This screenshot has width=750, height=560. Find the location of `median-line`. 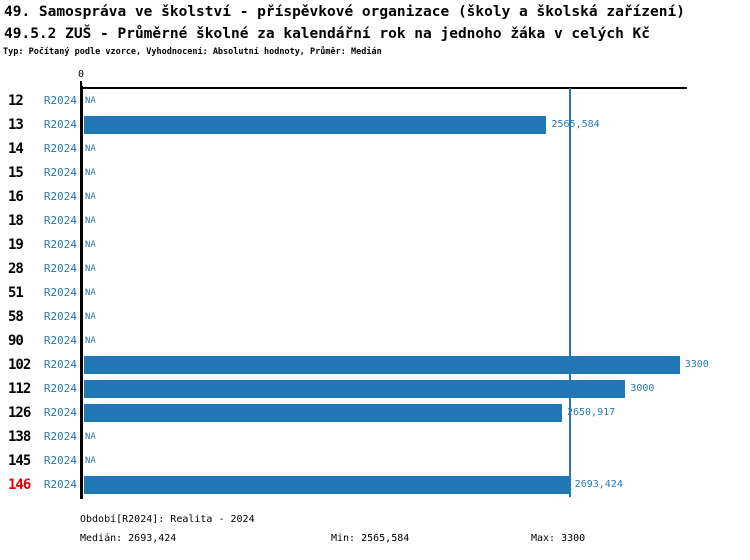

median-line is located at coordinates (570, 292).